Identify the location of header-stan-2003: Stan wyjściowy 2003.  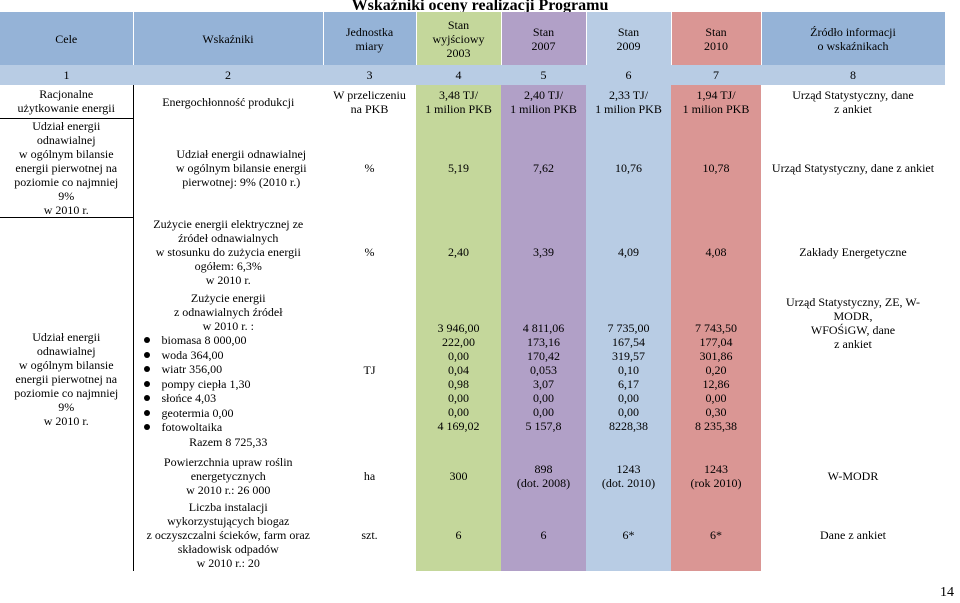
(459, 38).